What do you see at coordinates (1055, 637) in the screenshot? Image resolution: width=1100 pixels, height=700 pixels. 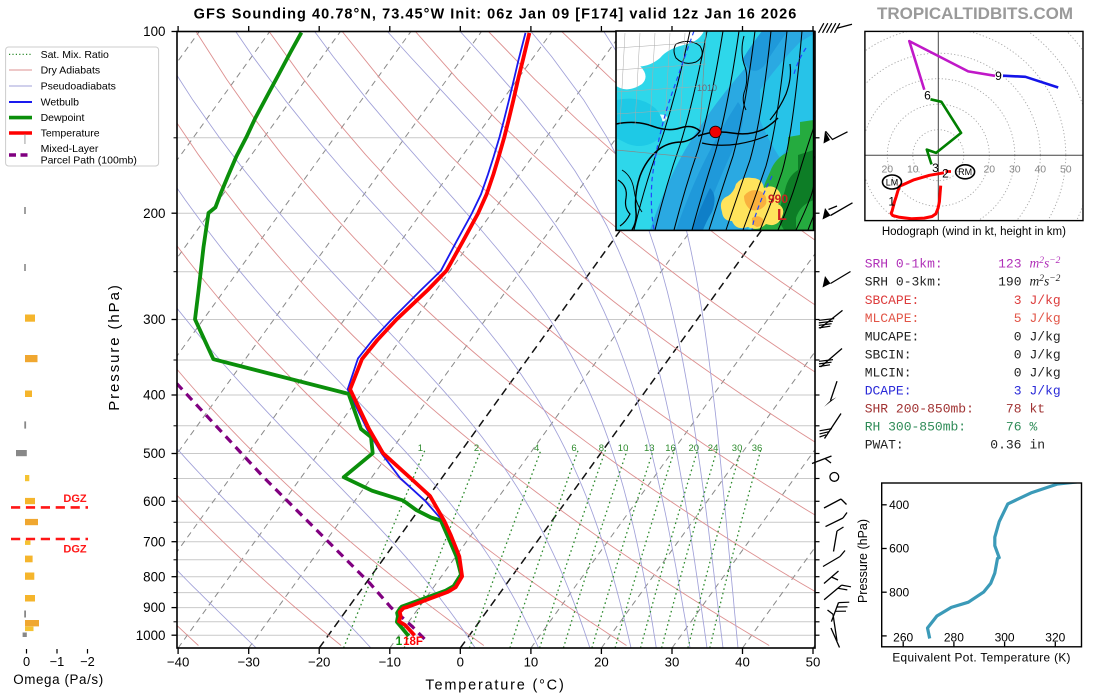 I see `svg-text: 320` at bounding box center [1055, 637].